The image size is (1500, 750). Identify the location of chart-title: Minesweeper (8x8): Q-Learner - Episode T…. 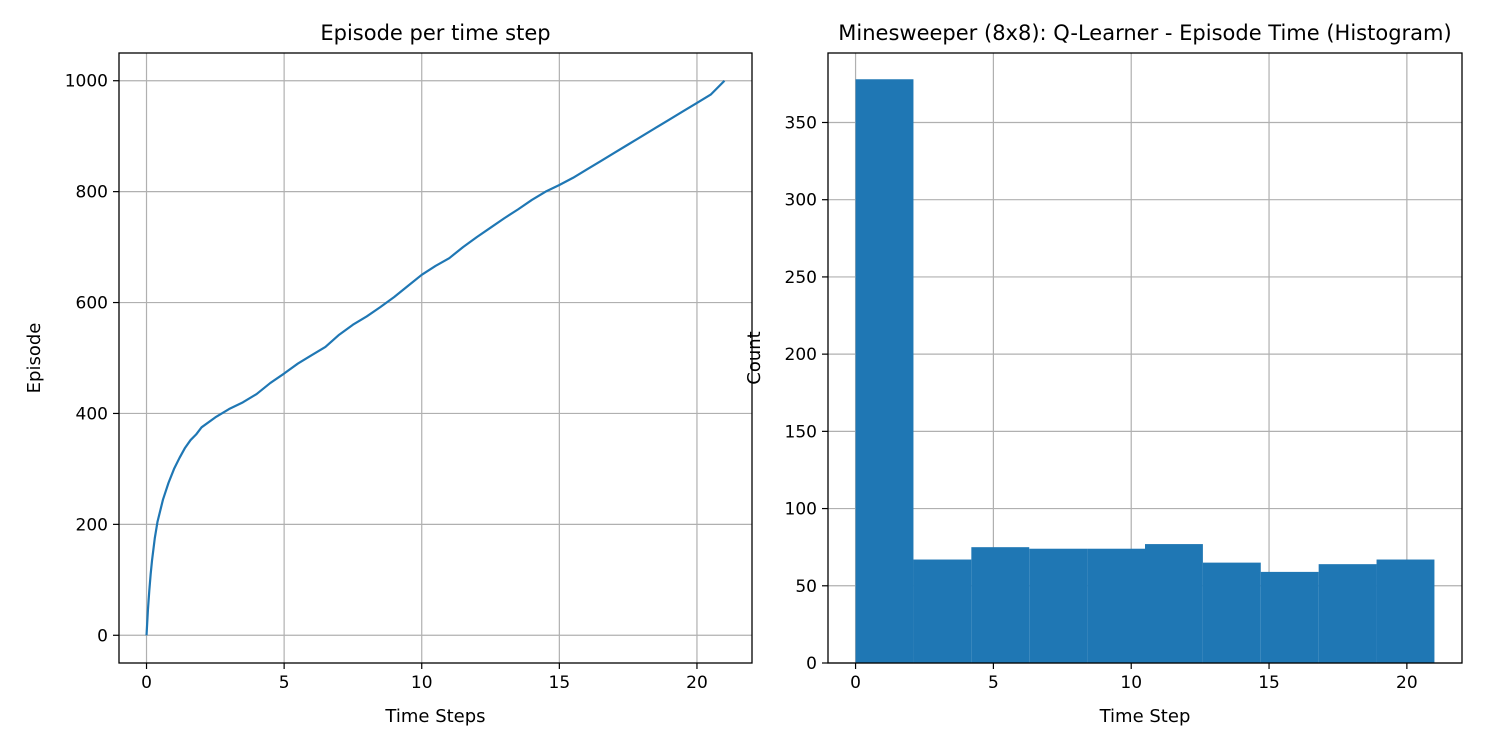
(1144, 33).